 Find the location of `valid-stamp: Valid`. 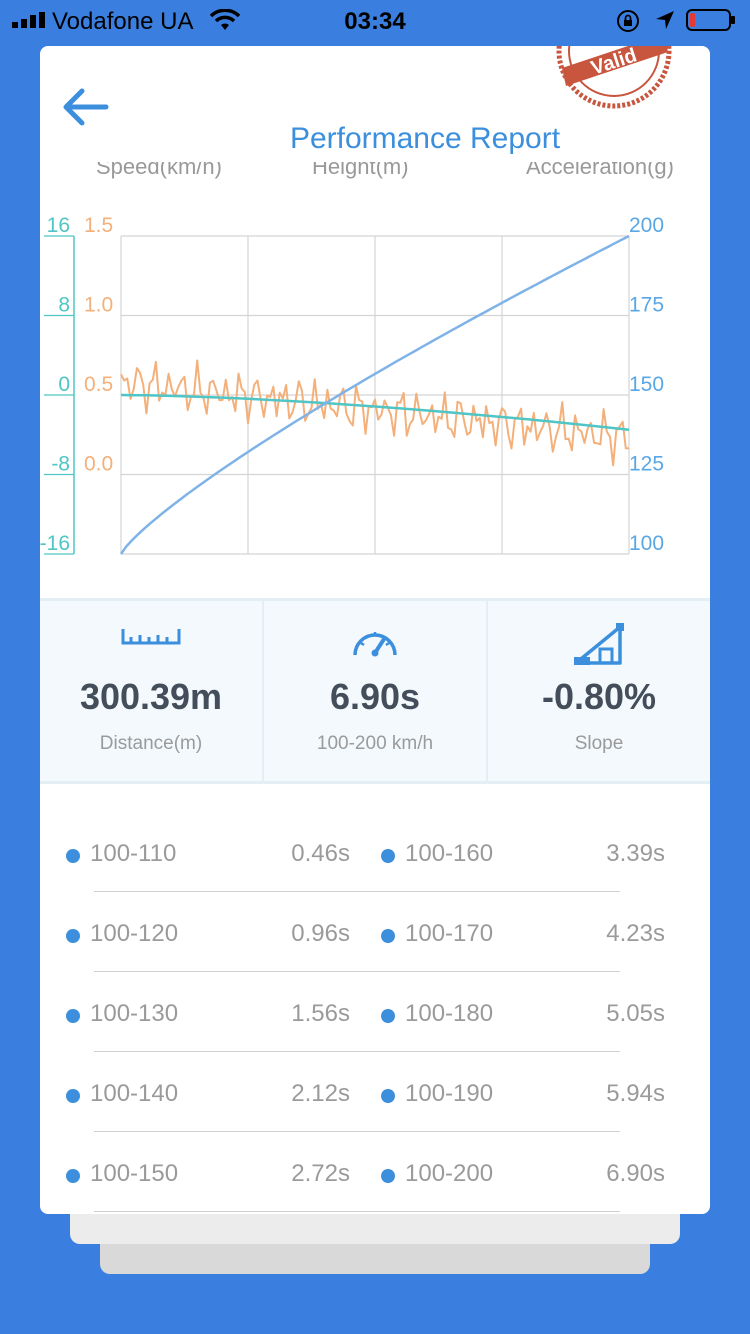

valid-stamp: Valid is located at coordinates (614, 77).